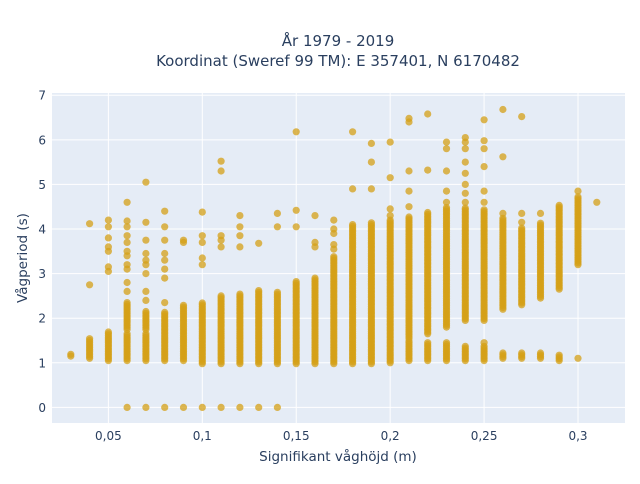 This screenshot has width=640, height=484. What do you see at coordinates (42, 319) in the screenshot?
I see `y-tick-label: 2` at bounding box center [42, 319].